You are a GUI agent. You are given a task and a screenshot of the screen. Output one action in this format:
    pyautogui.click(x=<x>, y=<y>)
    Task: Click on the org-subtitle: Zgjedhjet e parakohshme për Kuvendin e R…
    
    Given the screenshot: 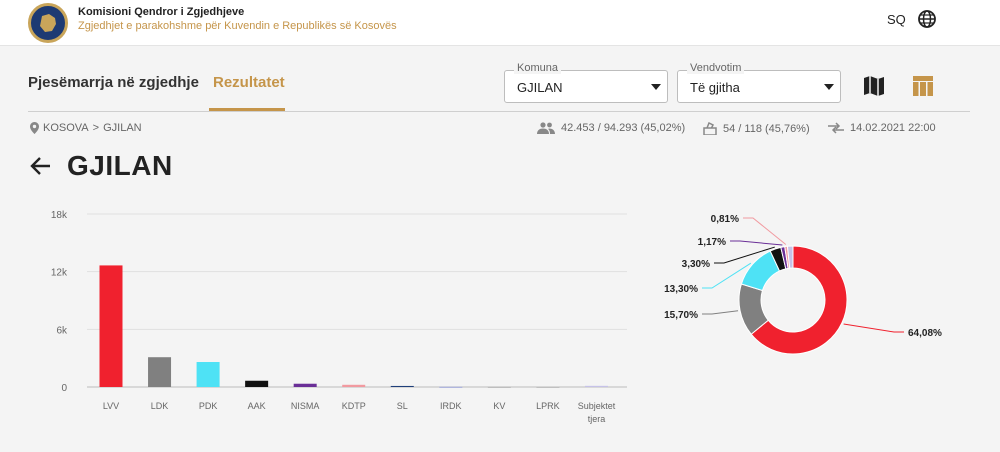 What is the action you would take?
    pyautogui.click(x=237, y=26)
    